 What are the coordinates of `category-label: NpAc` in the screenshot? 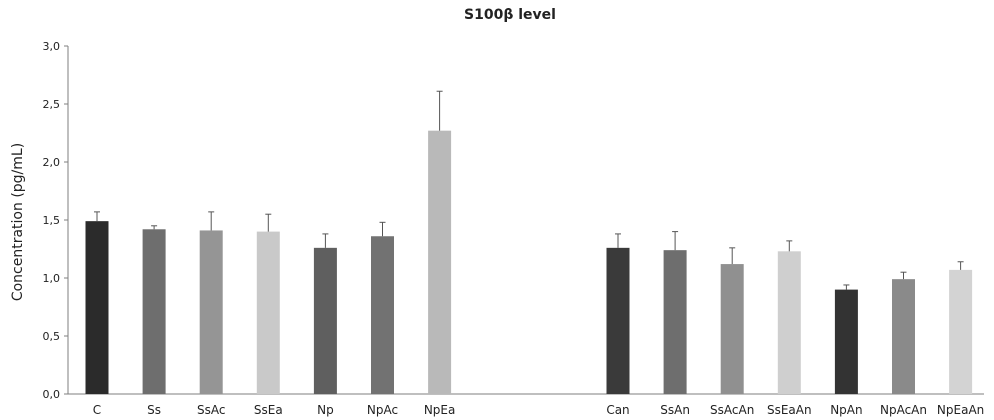 It's located at (382, 410).